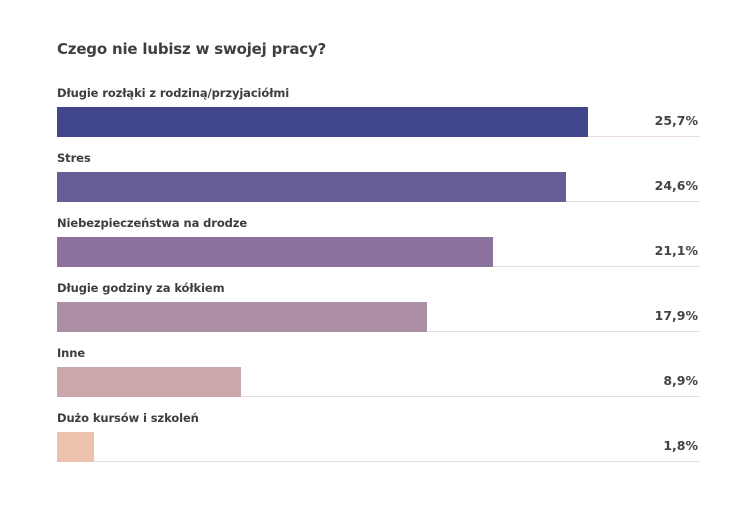 Image resolution: width=750 pixels, height=517 pixels. Describe the element at coordinates (74, 158) in the screenshot. I see `bar-label: Stres` at that location.